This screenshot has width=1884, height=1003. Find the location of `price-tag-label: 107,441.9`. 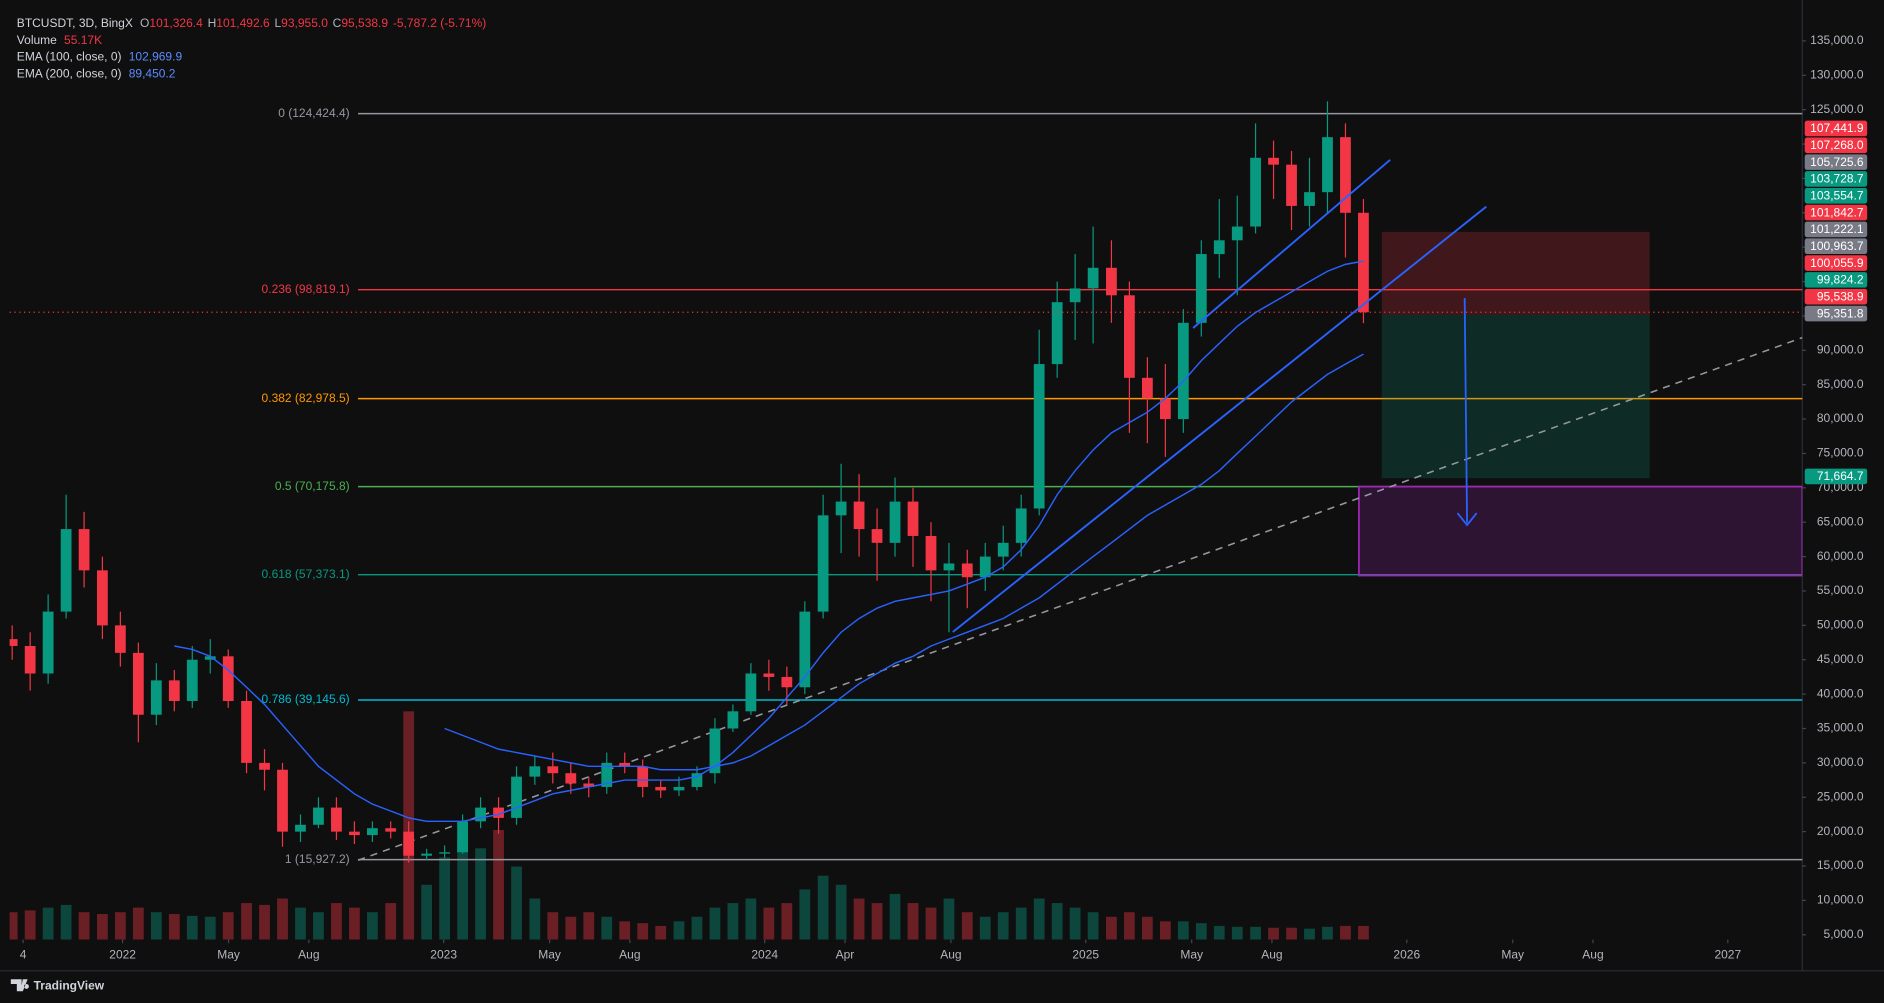

price-tag-label: 107,441.9 is located at coordinates (1837, 128).